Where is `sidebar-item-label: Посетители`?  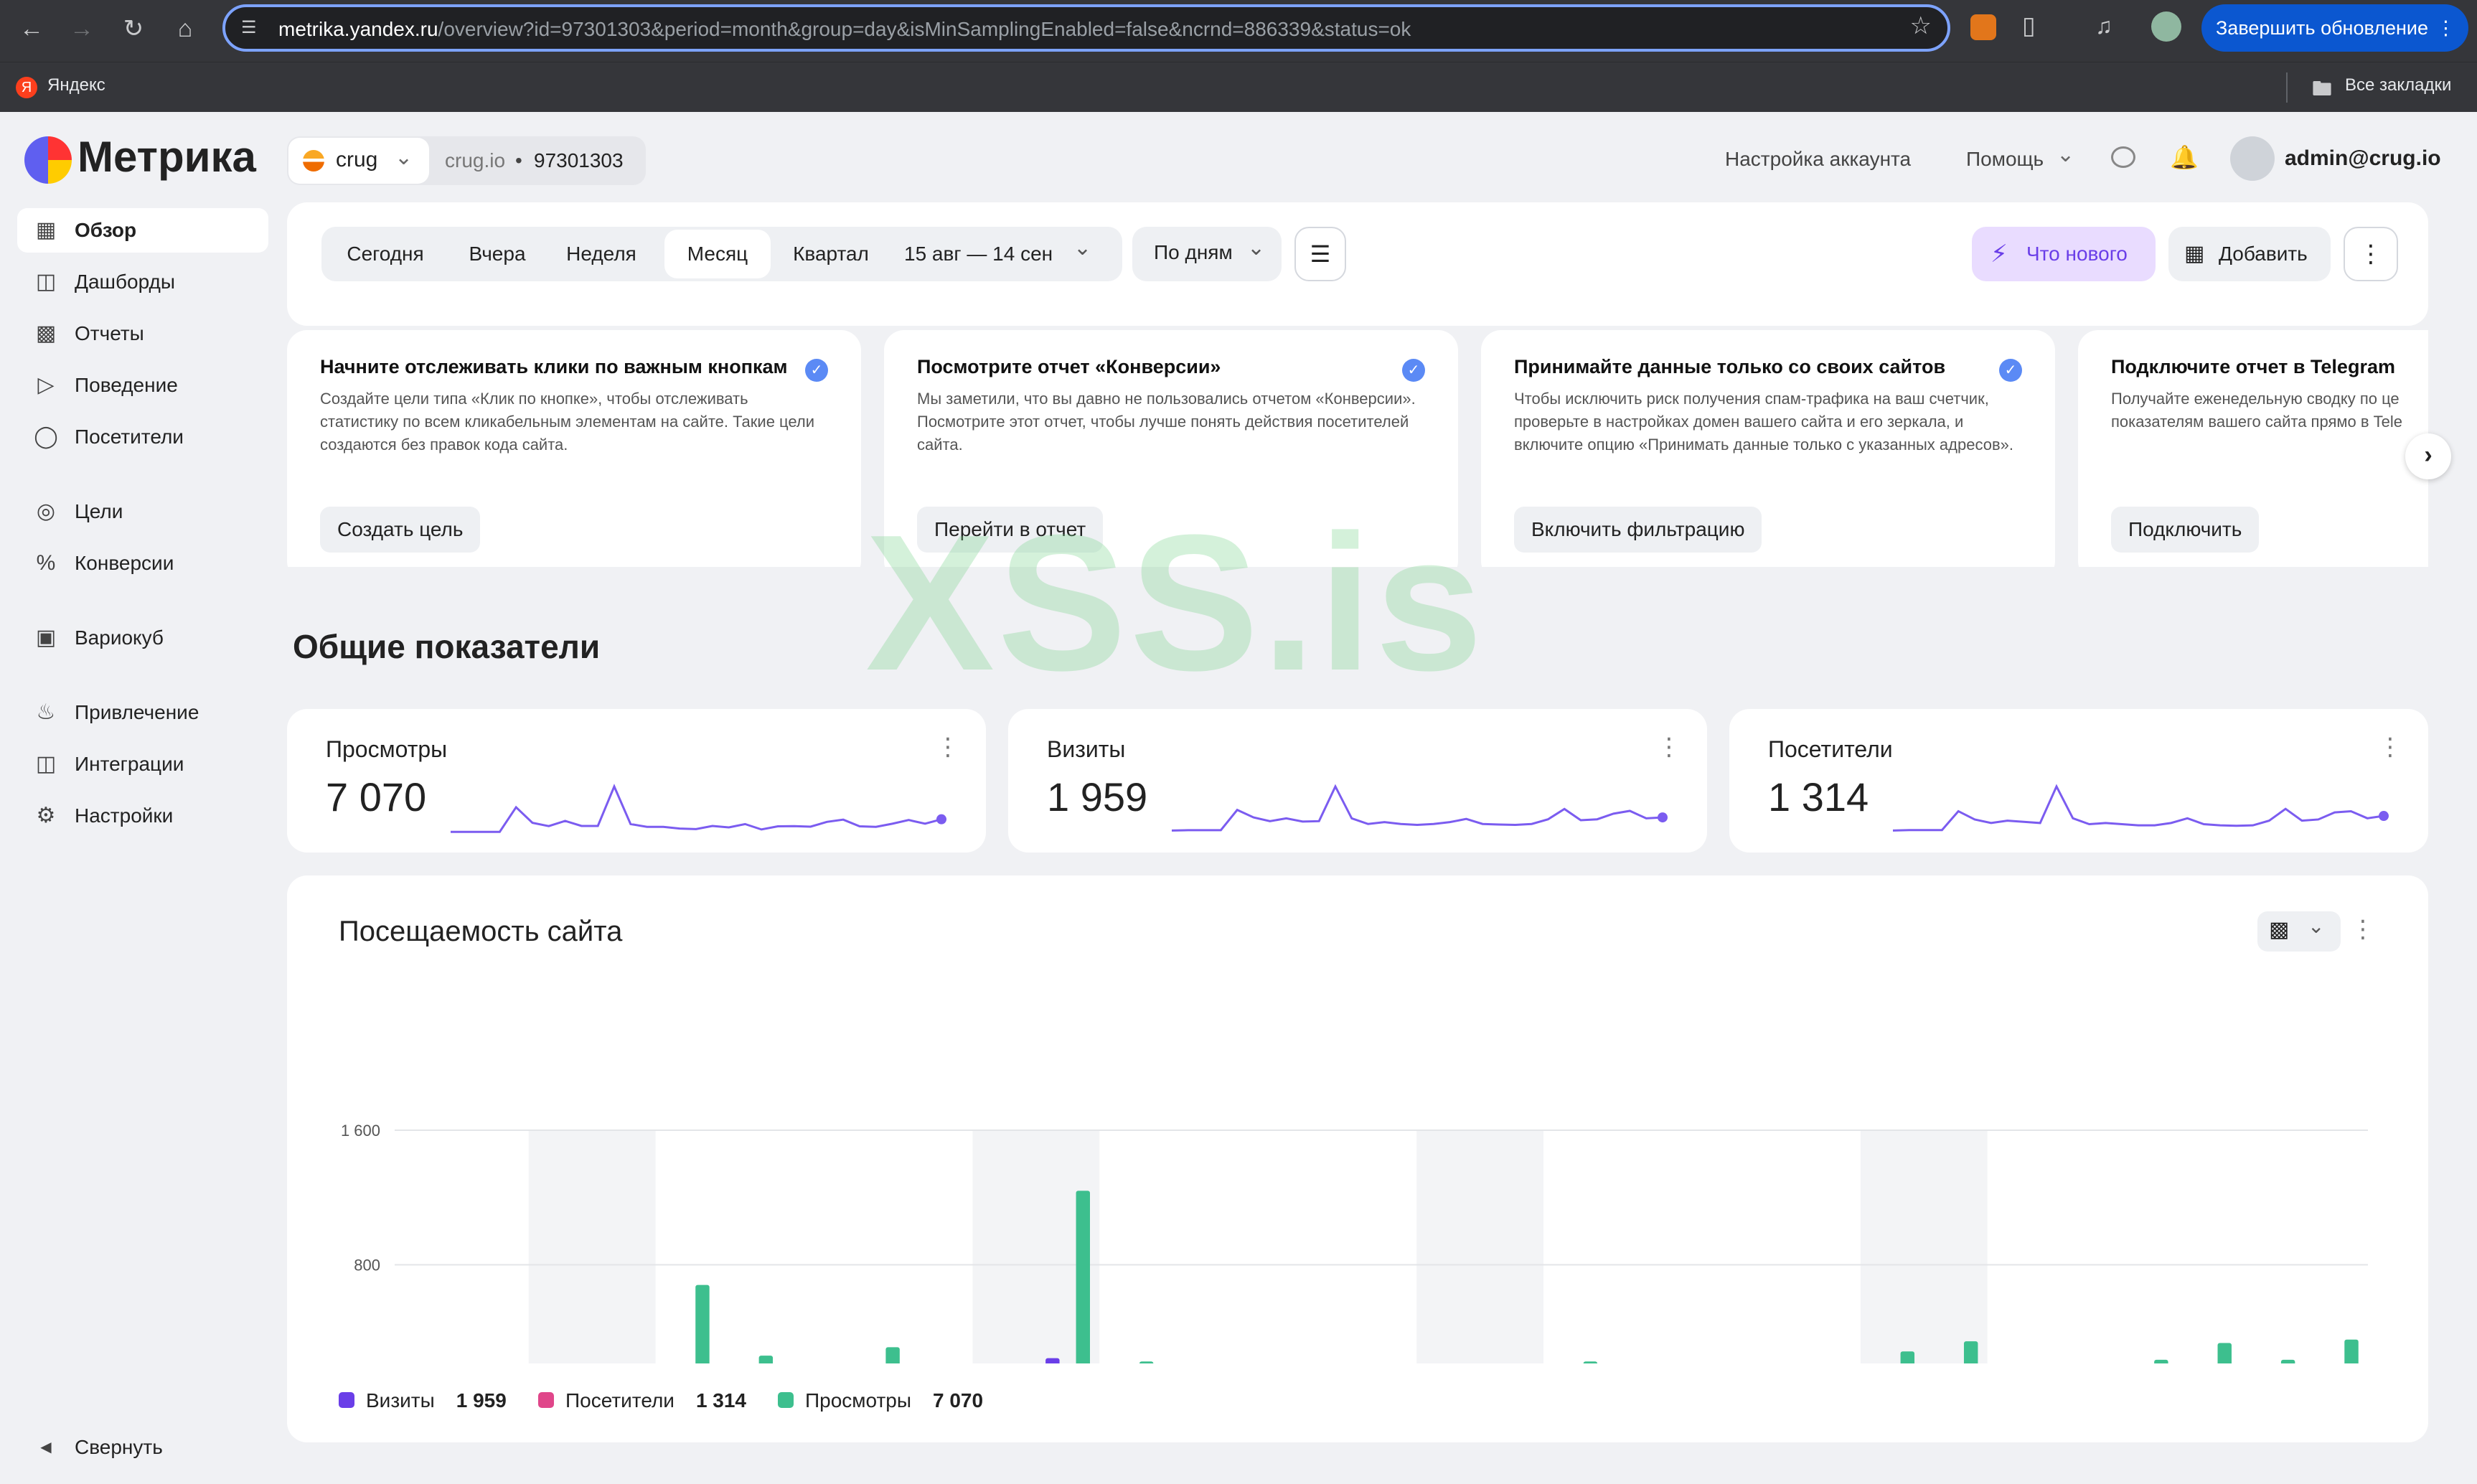 sidebar-item-label: Посетители is located at coordinates (129, 437).